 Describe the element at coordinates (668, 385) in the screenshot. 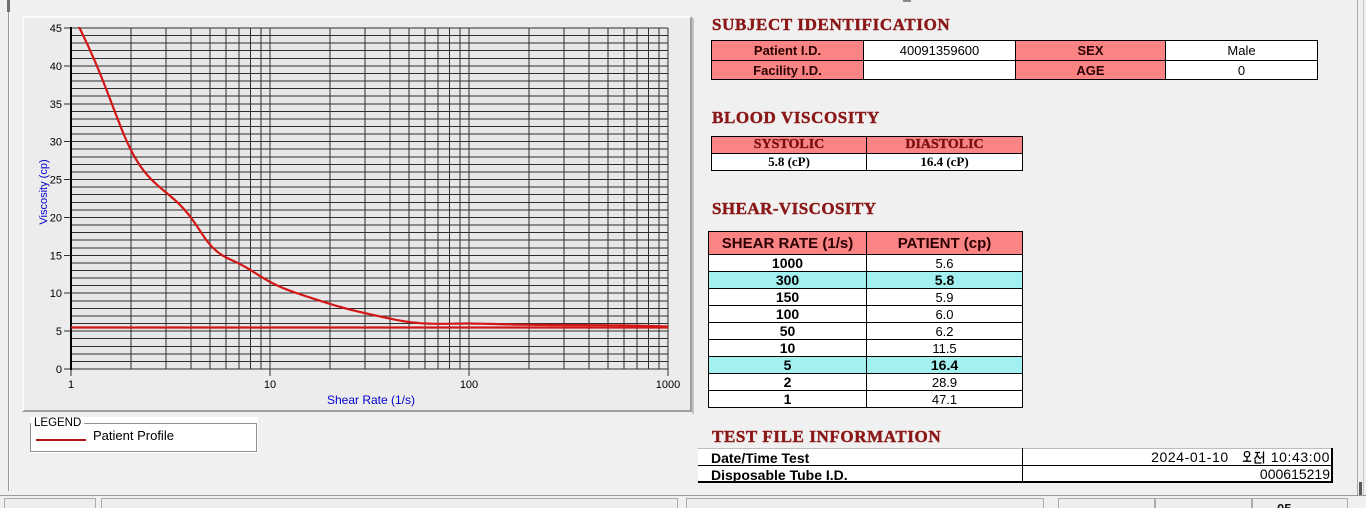

I see `svg-text: 1000` at that location.